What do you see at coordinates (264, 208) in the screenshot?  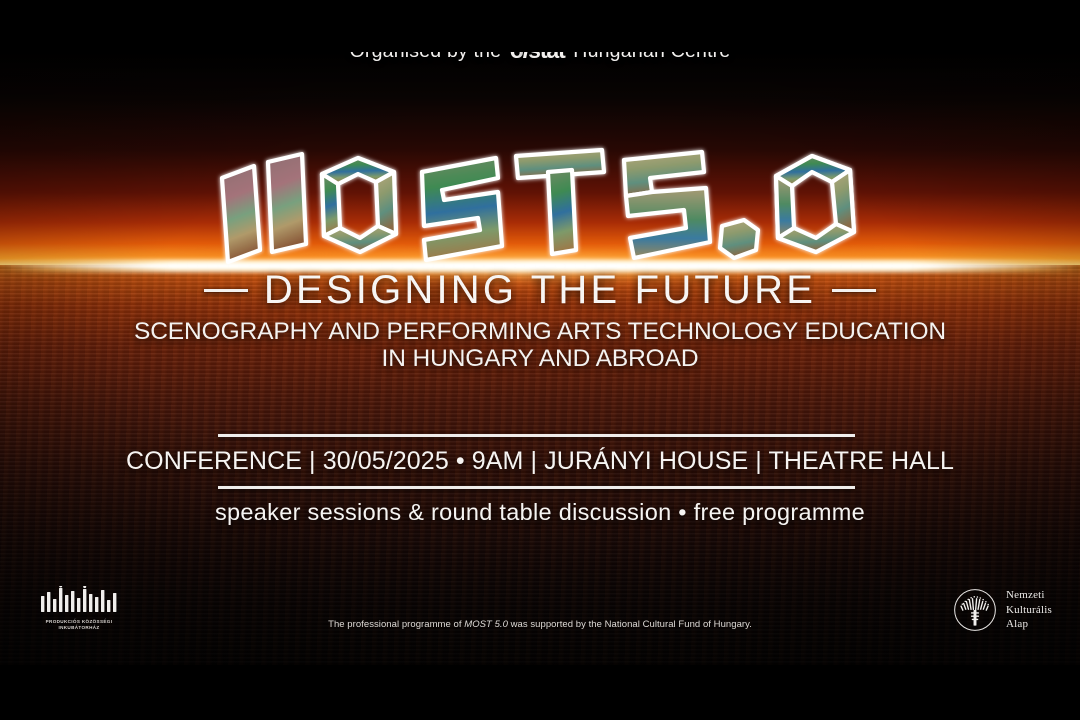 I see `wordmark-letter-M` at bounding box center [264, 208].